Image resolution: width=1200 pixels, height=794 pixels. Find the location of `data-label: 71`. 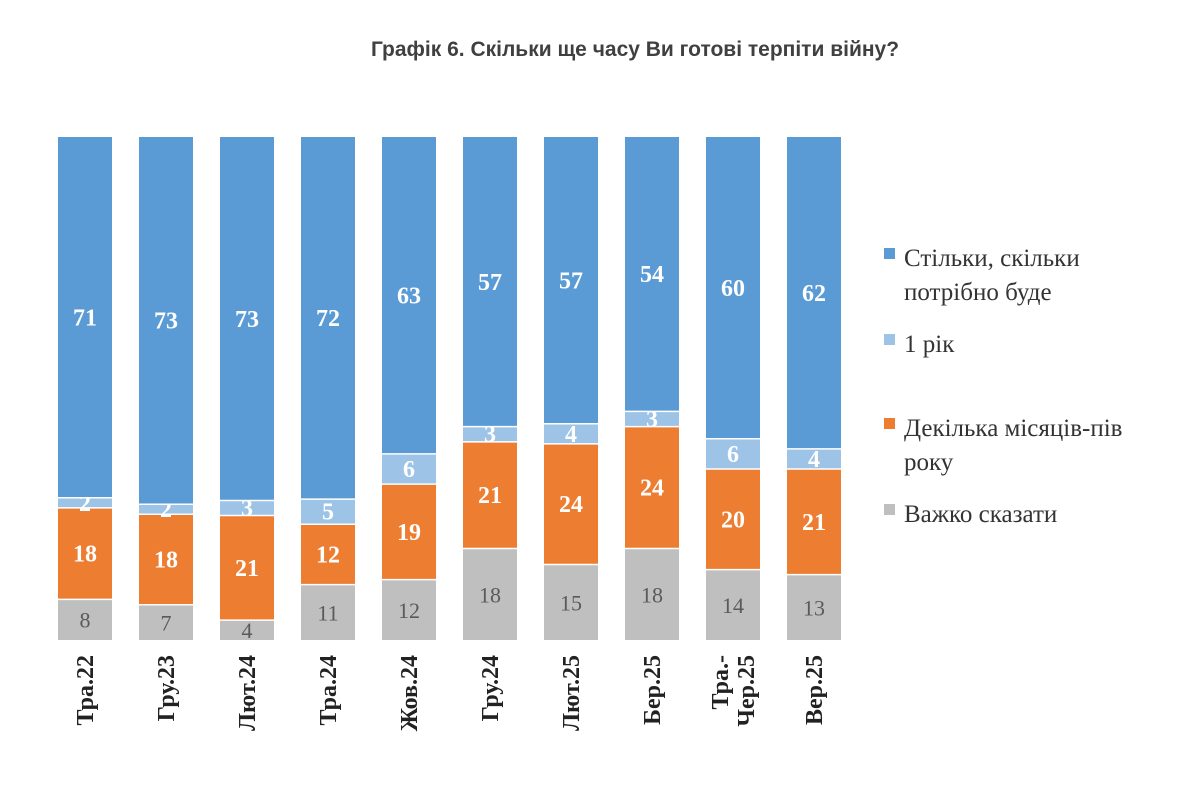

data-label: 71 is located at coordinates (85, 318).